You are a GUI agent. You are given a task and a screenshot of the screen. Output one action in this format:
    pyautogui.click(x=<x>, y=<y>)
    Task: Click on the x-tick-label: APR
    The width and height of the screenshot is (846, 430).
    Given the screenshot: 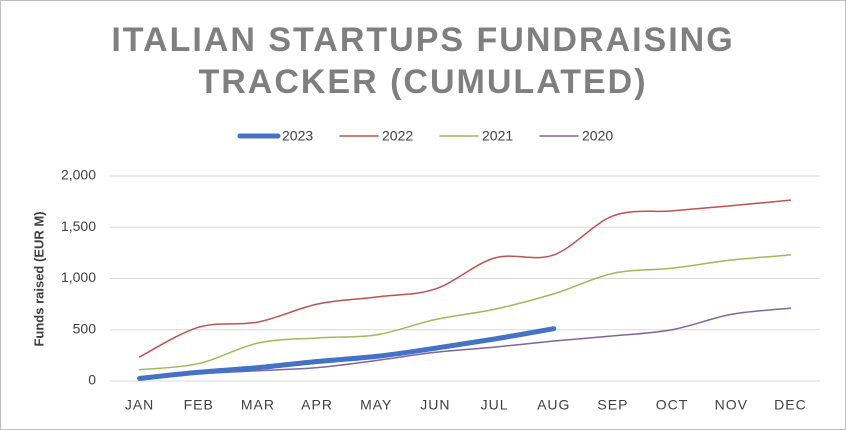 What is the action you would take?
    pyautogui.click(x=317, y=405)
    